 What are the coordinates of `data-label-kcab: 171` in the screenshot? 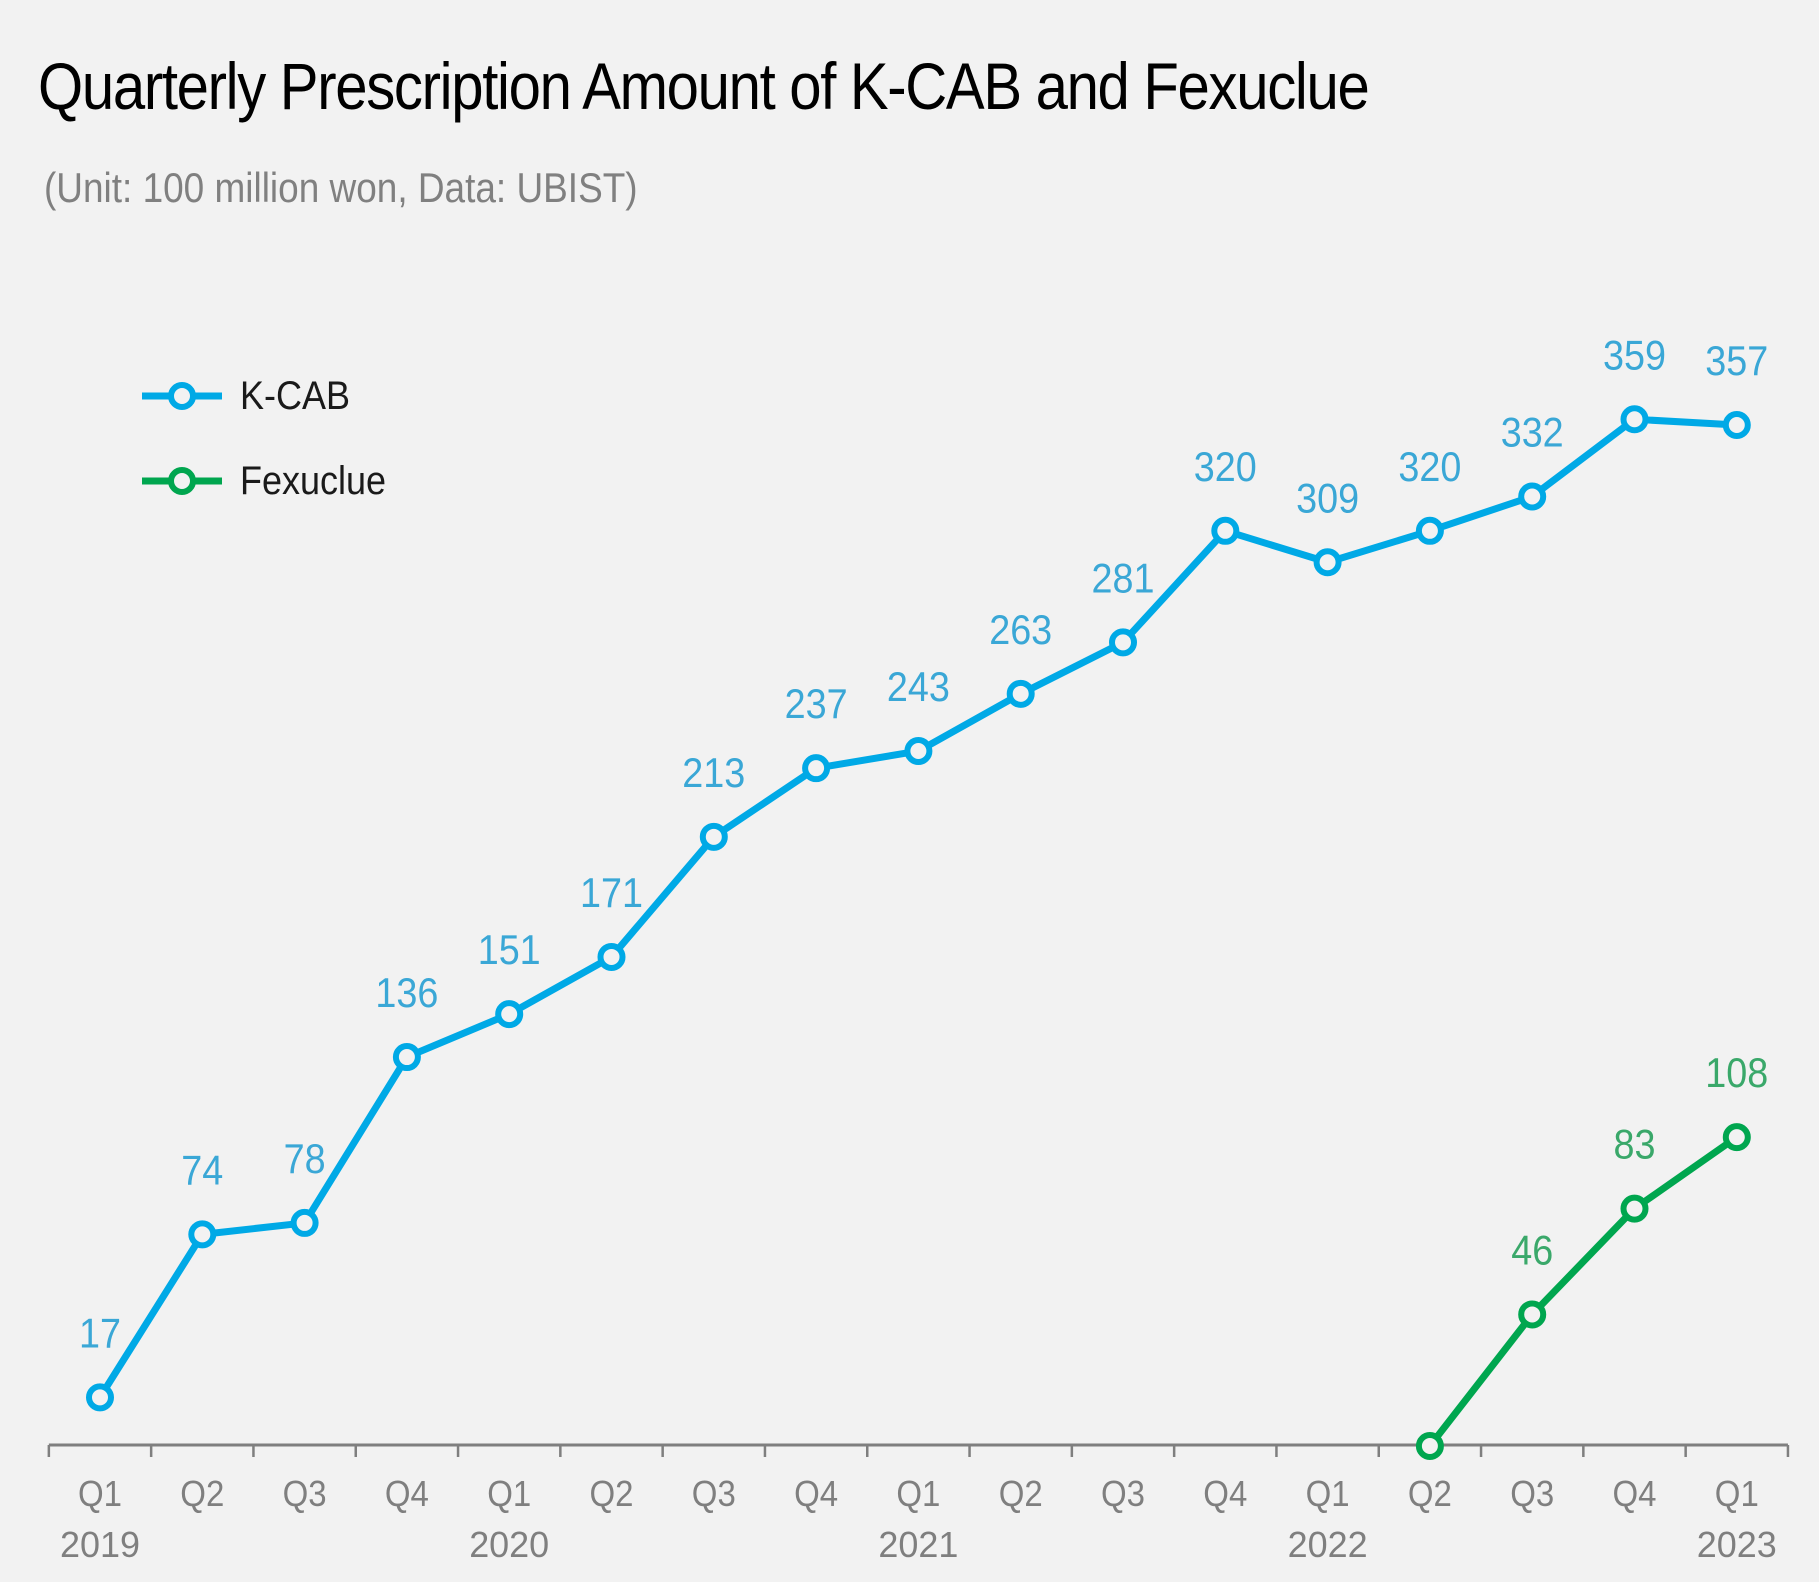 It's located at (611, 892).